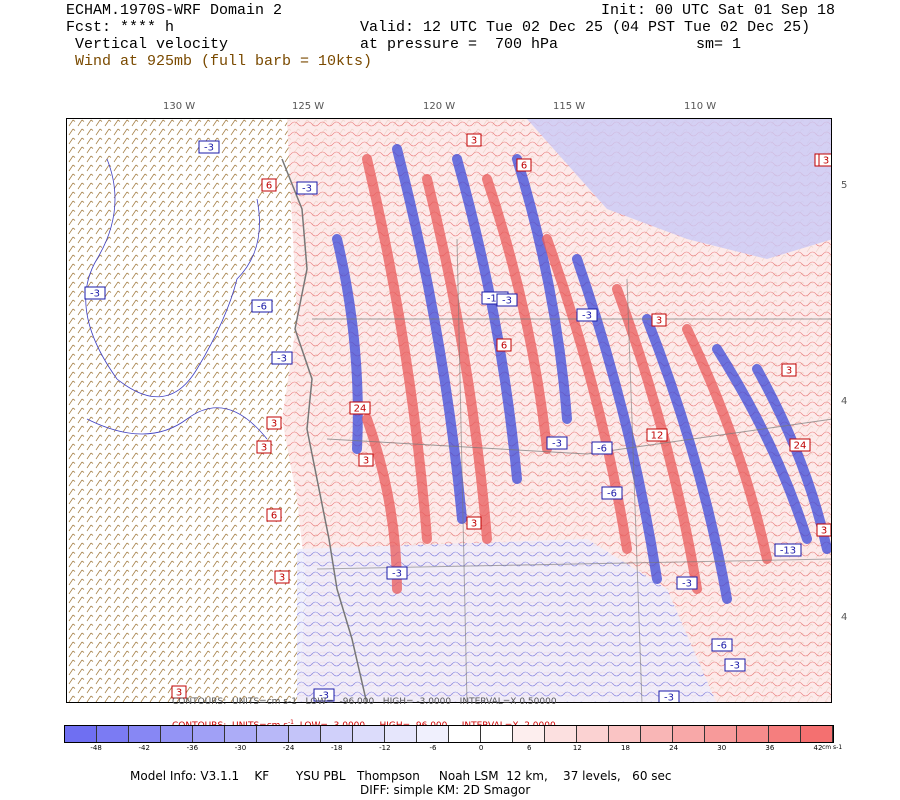 The height and width of the screenshot is (800, 900). I want to click on colorbar-tick-label: -48, so click(96, 748).